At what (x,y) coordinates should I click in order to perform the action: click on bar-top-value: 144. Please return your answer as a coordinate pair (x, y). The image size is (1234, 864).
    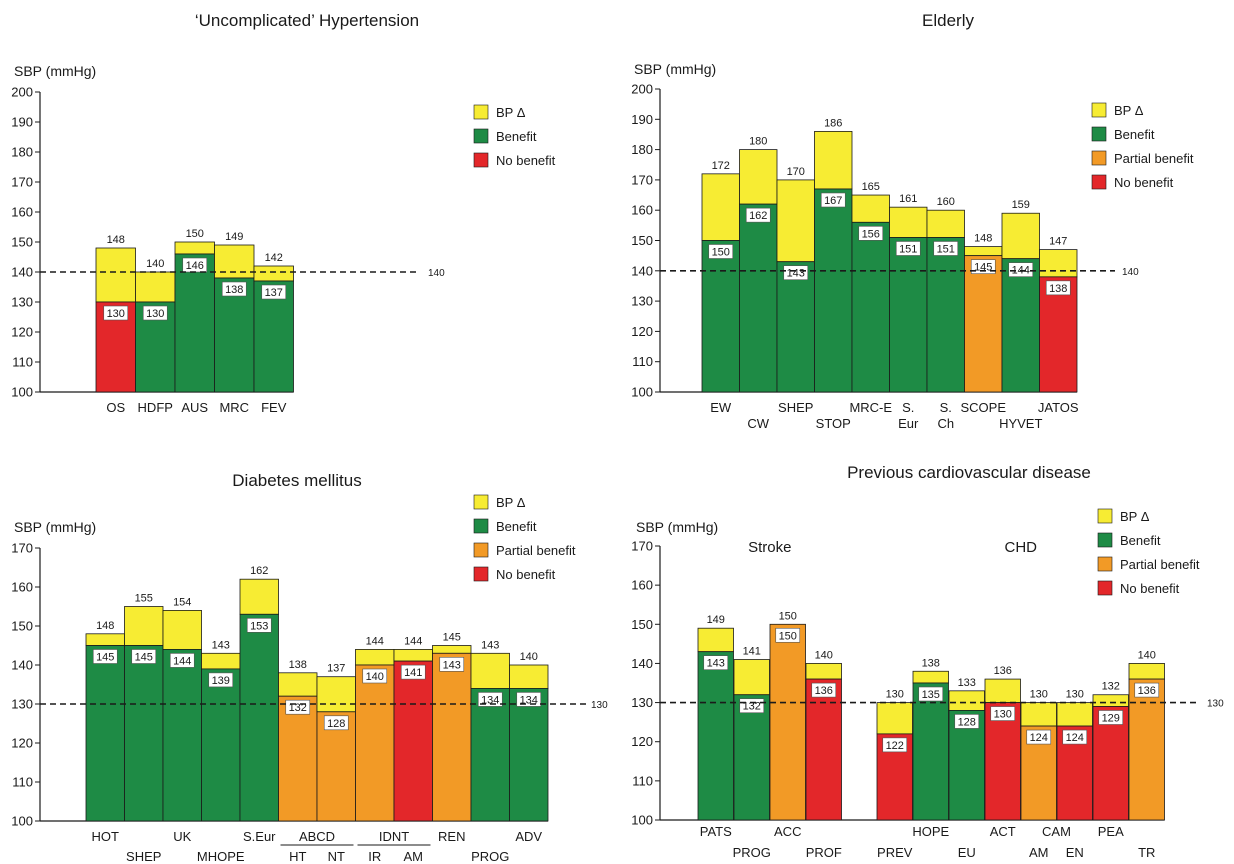
    Looking at the image, I should click on (413, 641).